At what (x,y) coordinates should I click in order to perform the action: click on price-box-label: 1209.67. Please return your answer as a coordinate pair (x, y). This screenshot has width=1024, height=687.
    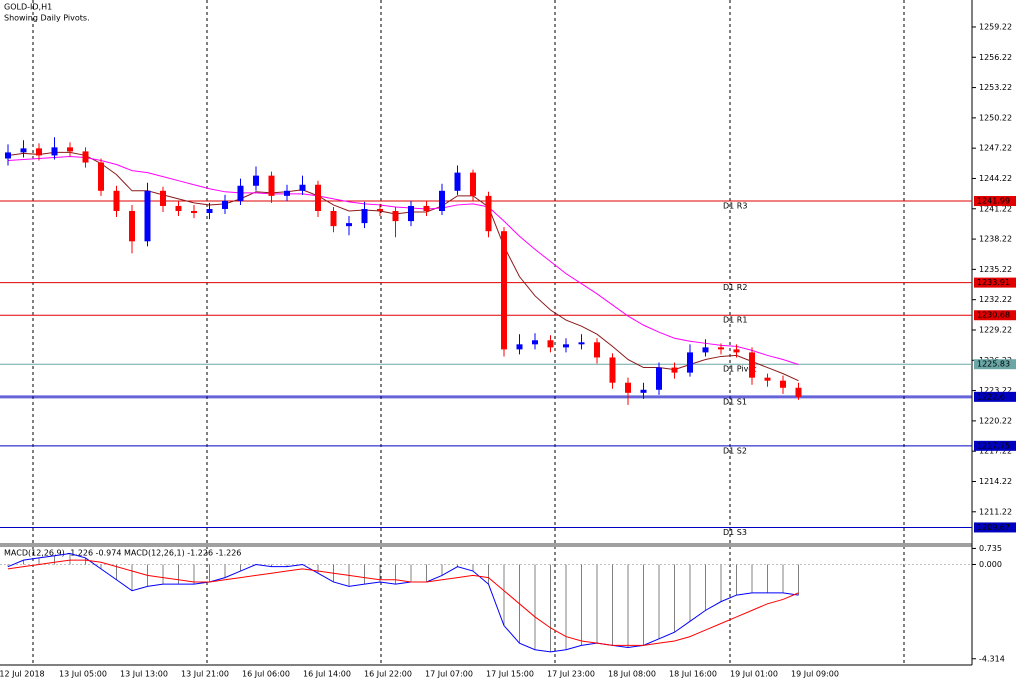
    Looking at the image, I should click on (993, 527).